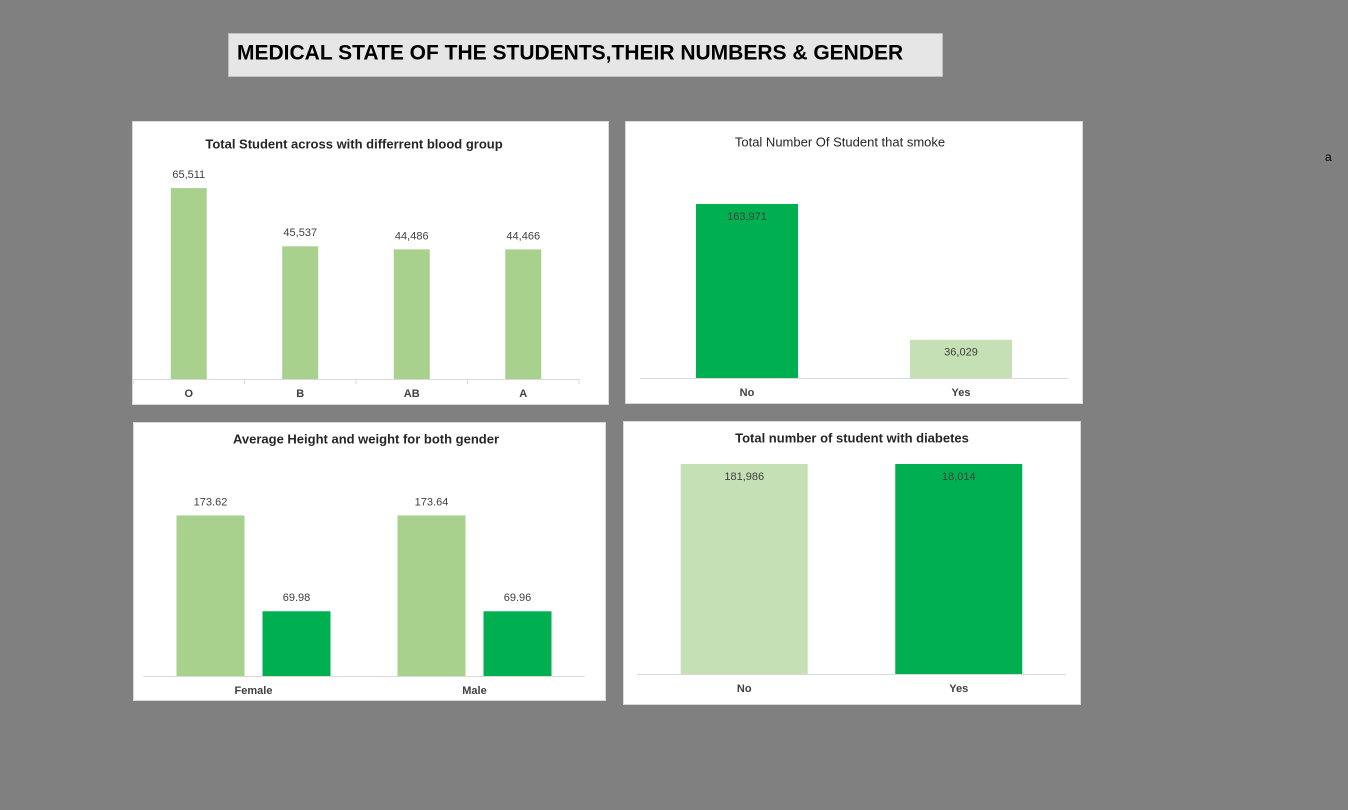 This screenshot has height=810, width=1348. Describe the element at coordinates (747, 217) in the screenshot. I see `data-label: 163,971` at that location.